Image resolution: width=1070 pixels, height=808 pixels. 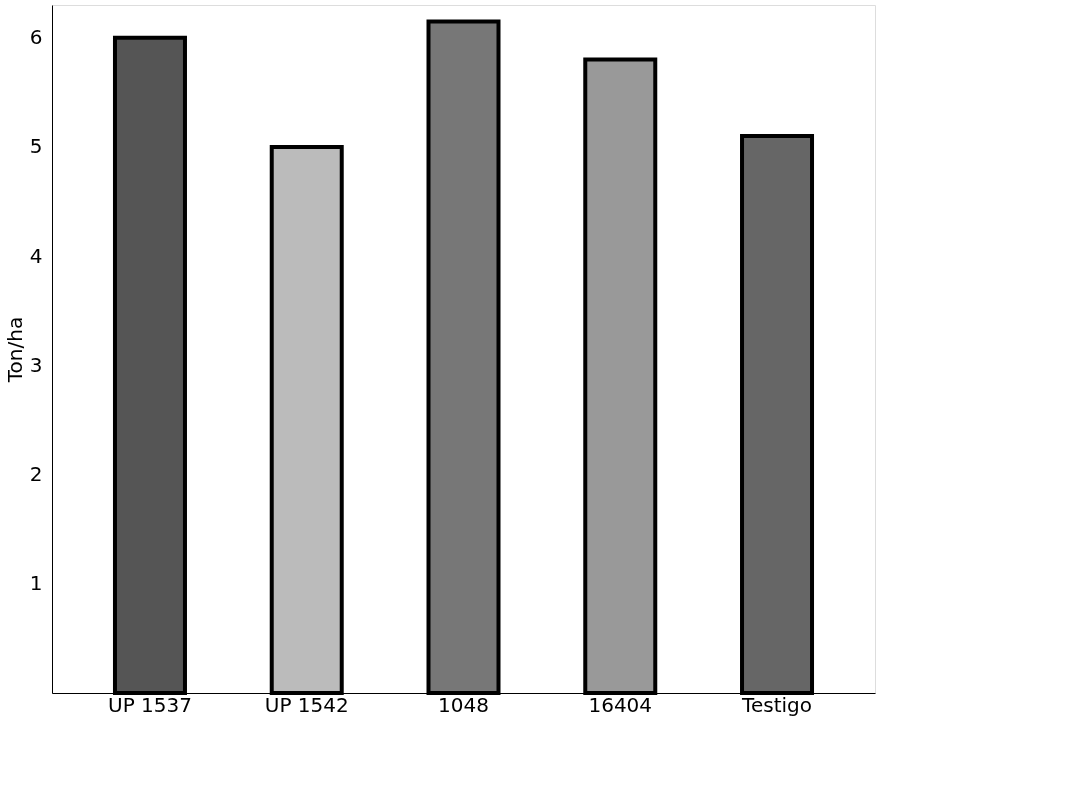 What do you see at coordinates (36, 37) in the screenshot?
I see `y-tick-label: 6` at bounding box center [36, 37].